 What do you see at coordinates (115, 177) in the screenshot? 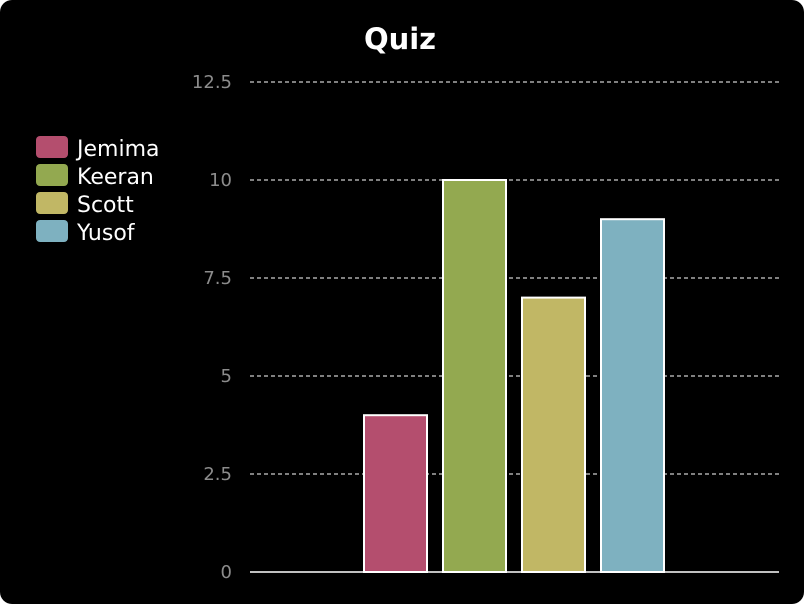
I see `legend-label: Keeran` at bounding box center [115, 177].